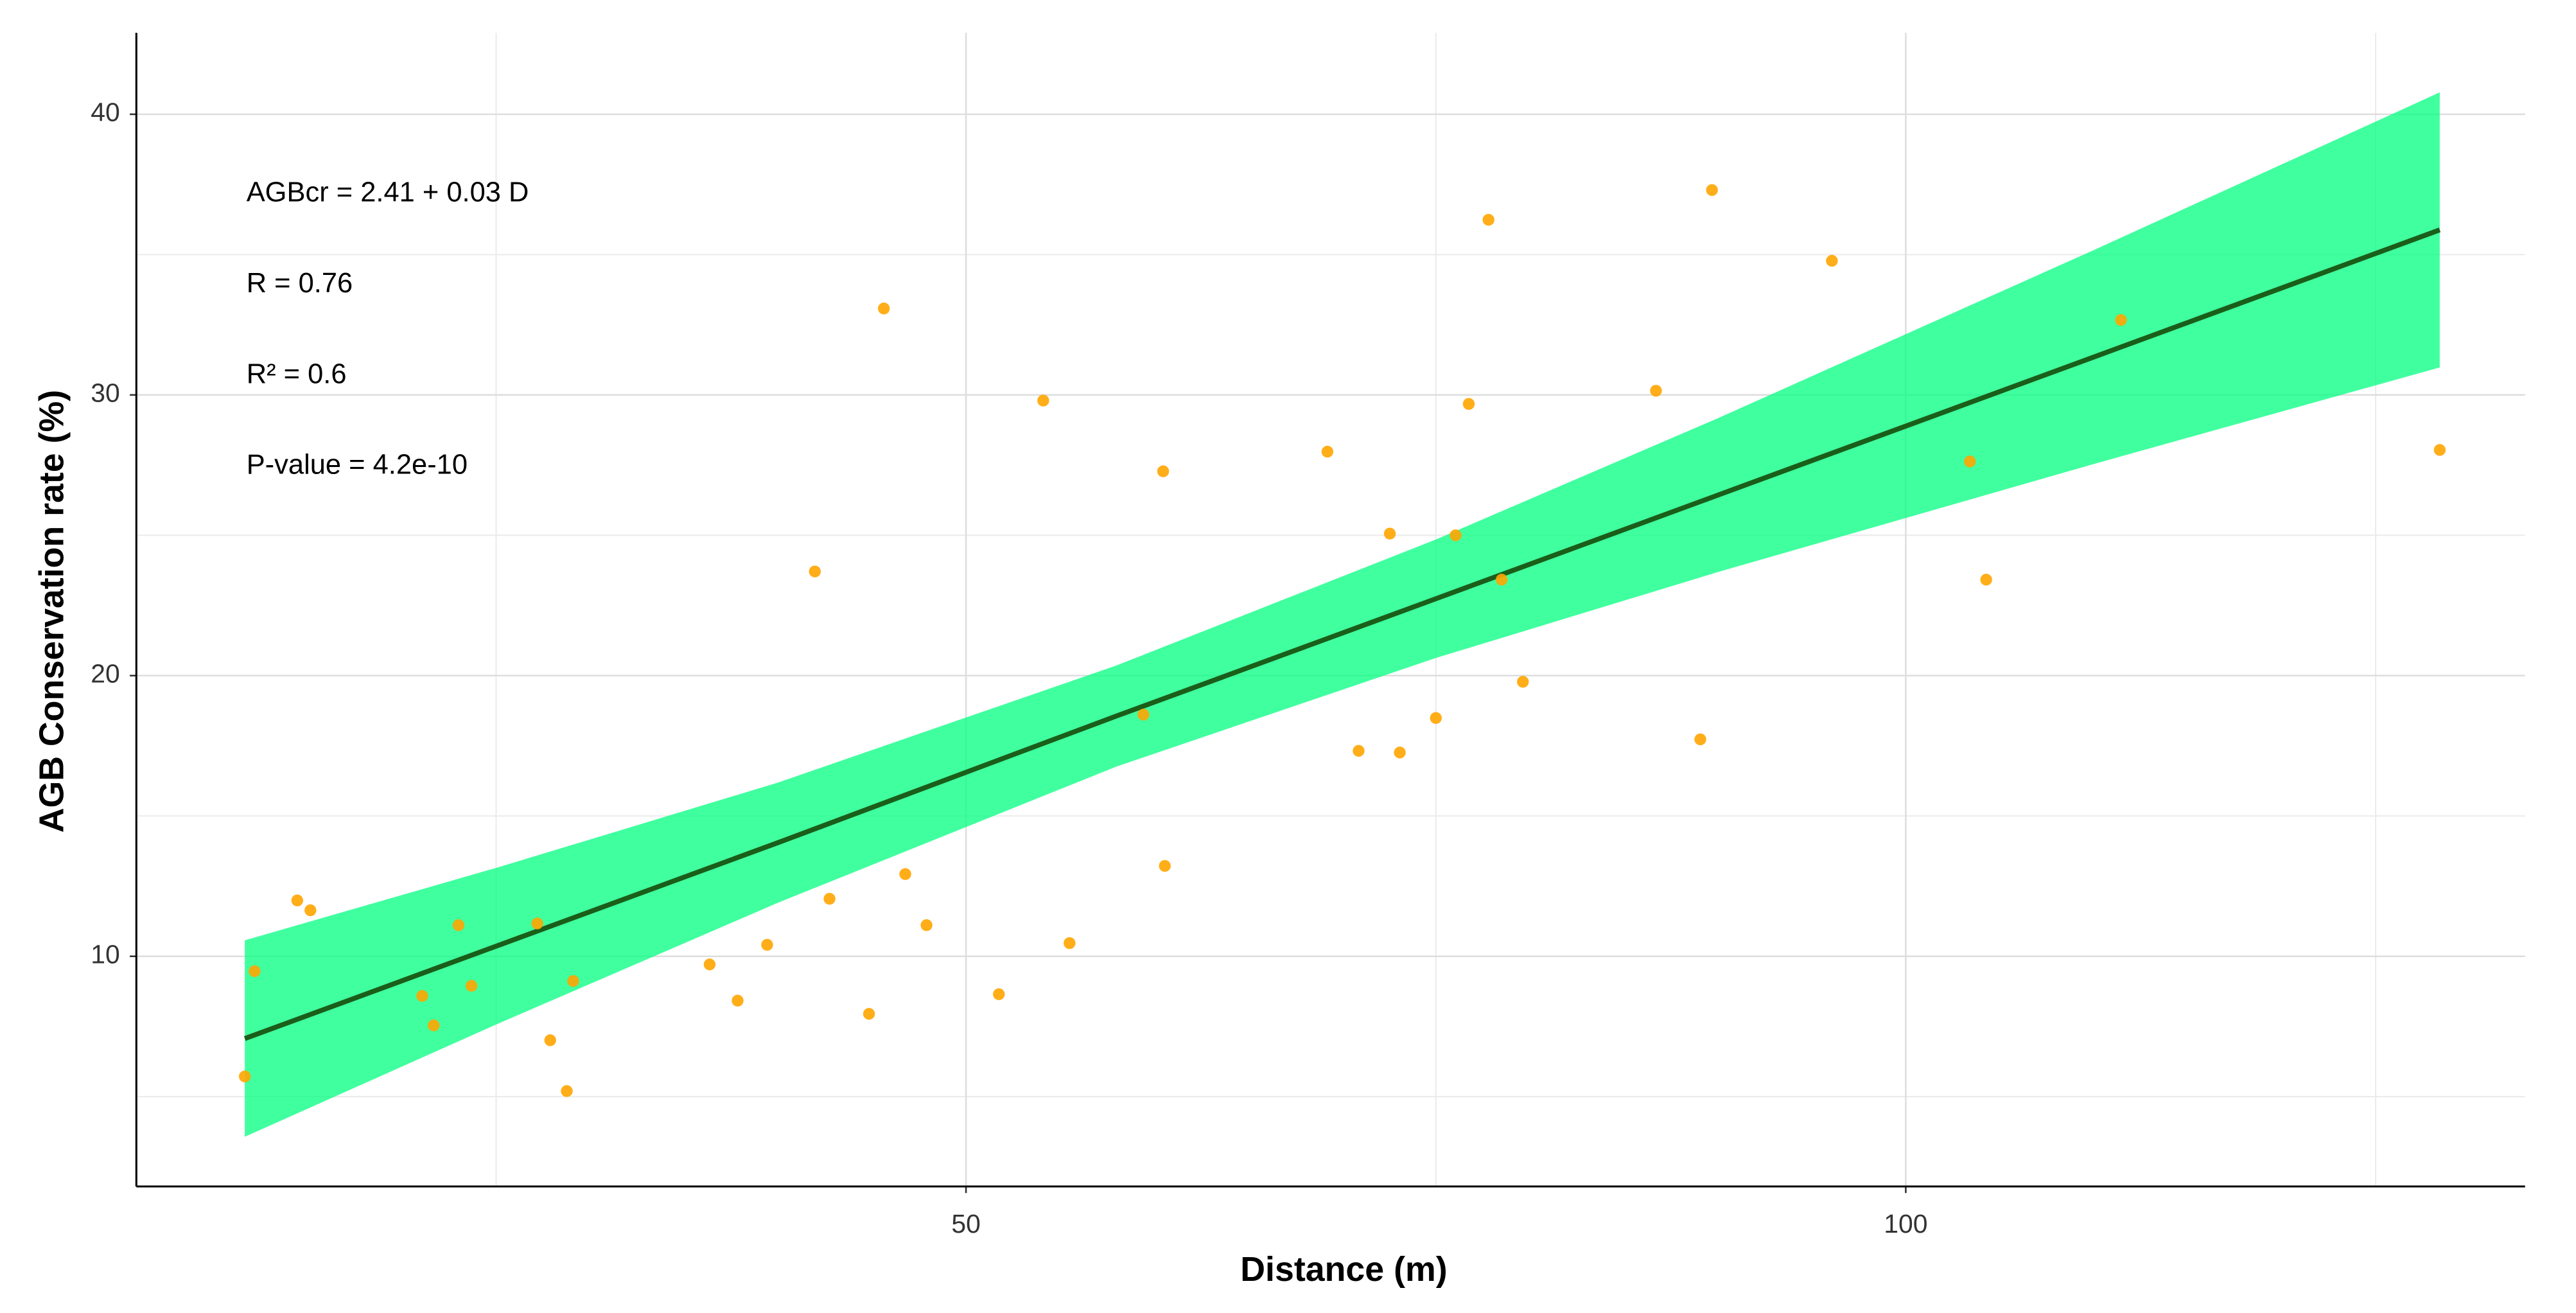 This screenshot has height=1313, width=2576. What do you see at coordinates (105, 112) in the screenshot?
I see `y-tick-label: 40` at bounding box center [105, 112].